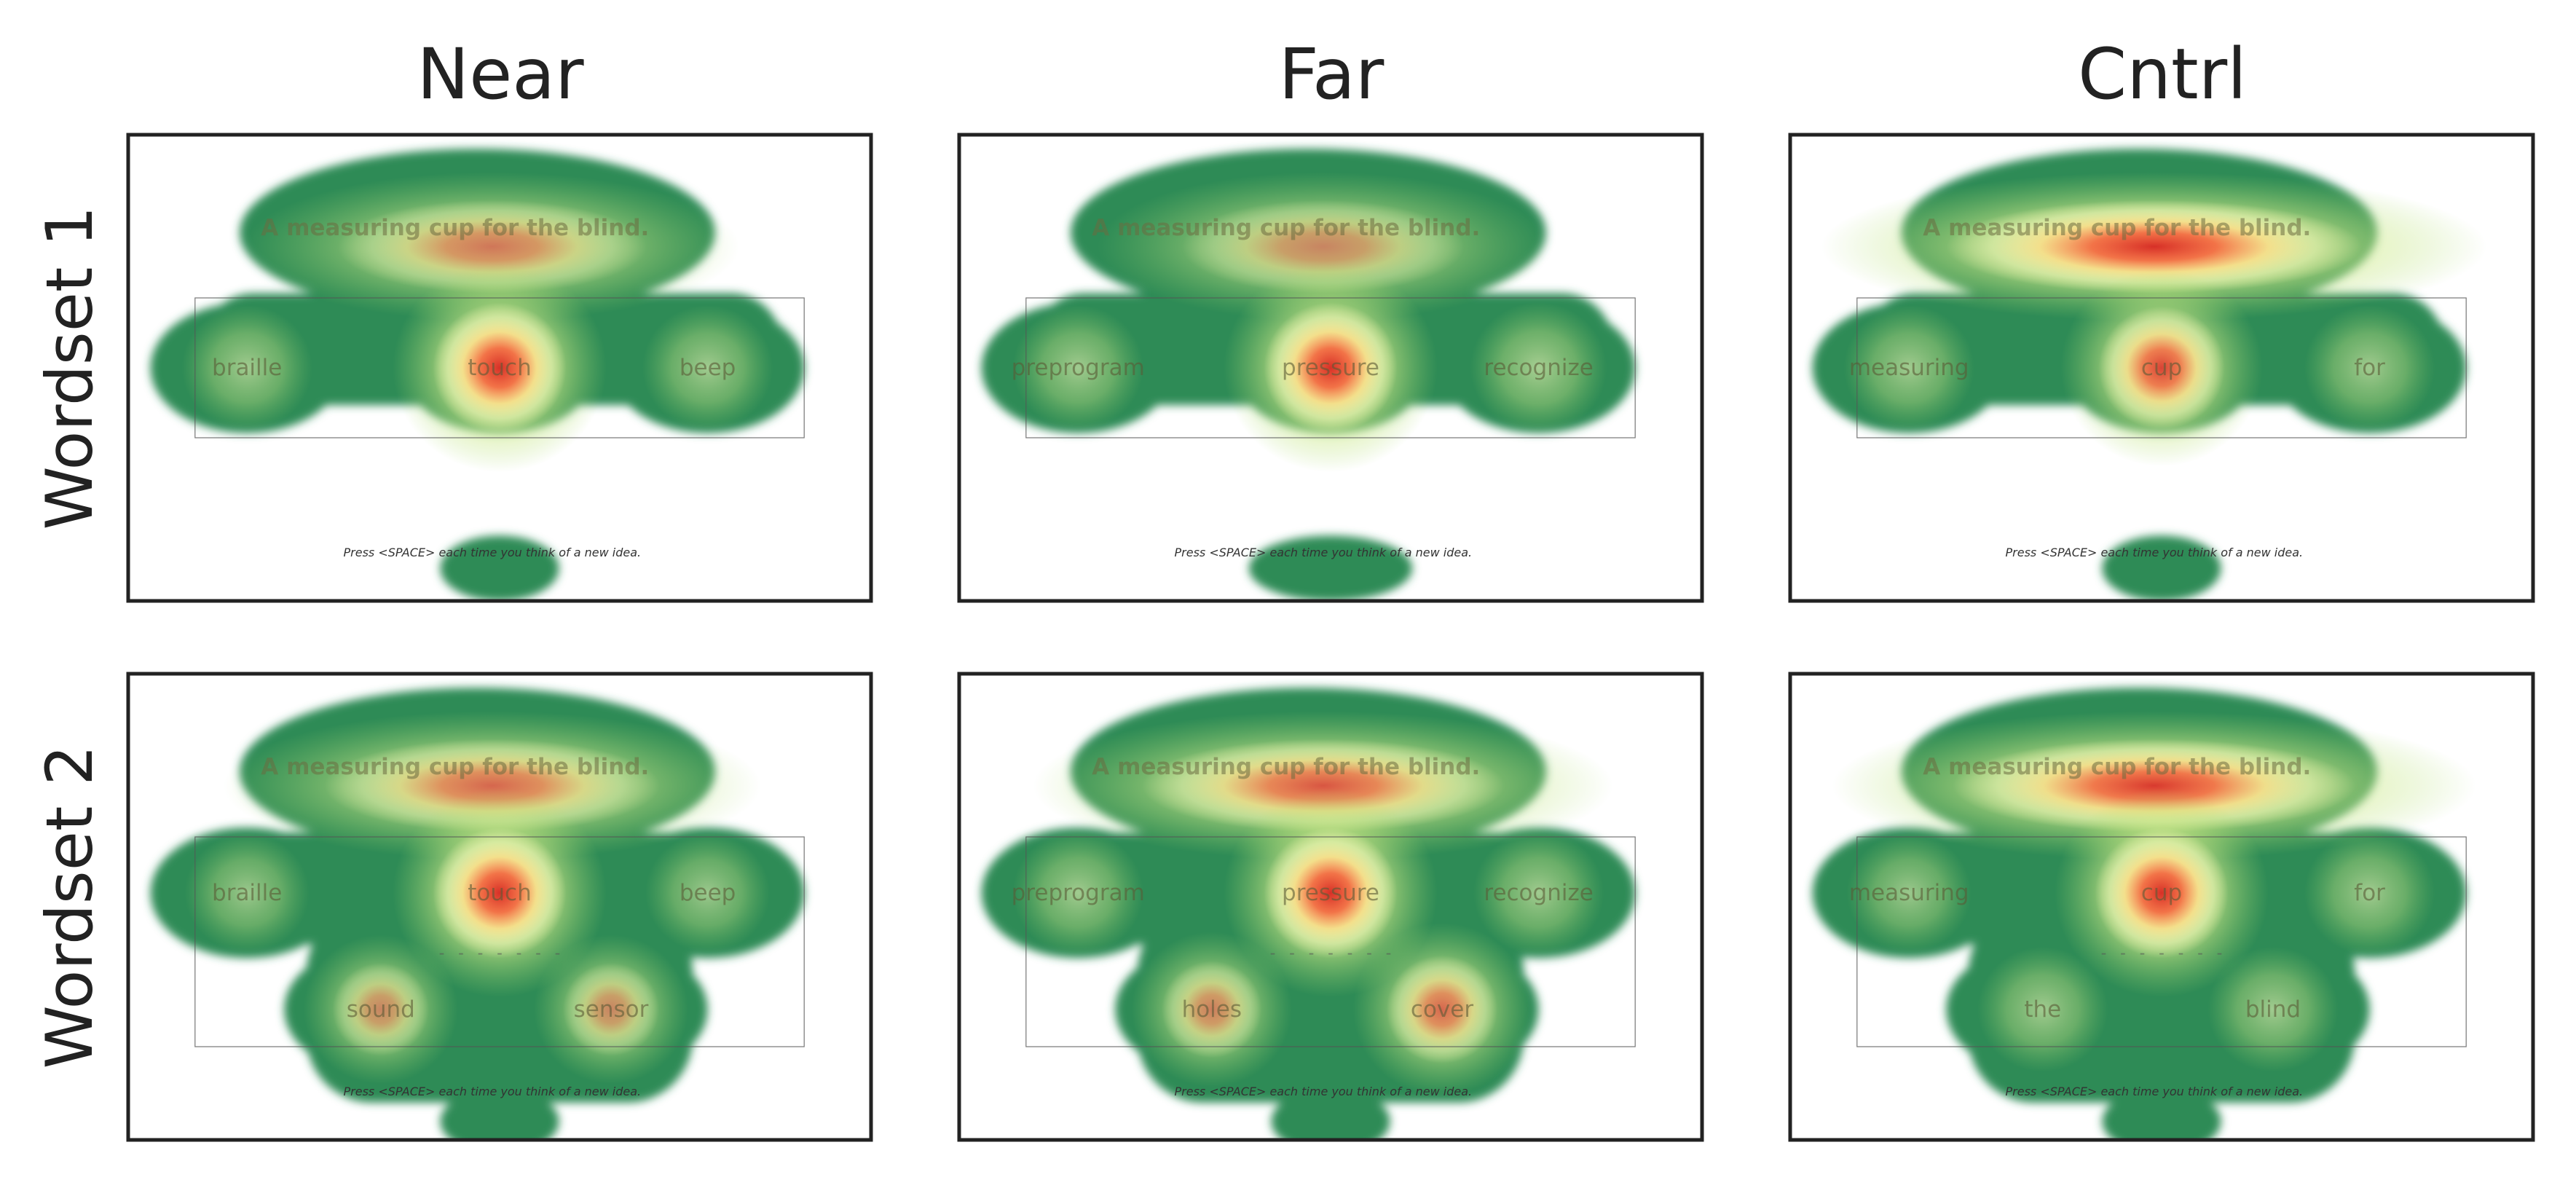 This screenshot has height=1204, width=2576. I want to click on row-title-wordset-1: Wordset 1, so click(69, 368).